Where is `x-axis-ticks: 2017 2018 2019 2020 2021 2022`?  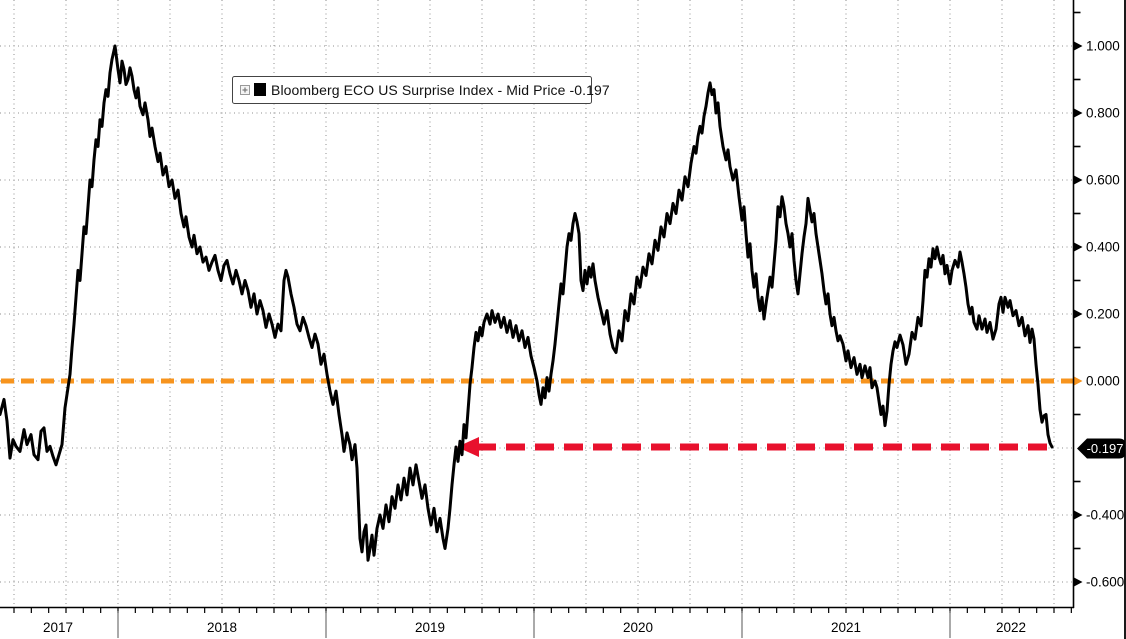
x-axis-ticks: 2017 2018 2019 2020 2021 2022 is located at coordinates (542, 623).